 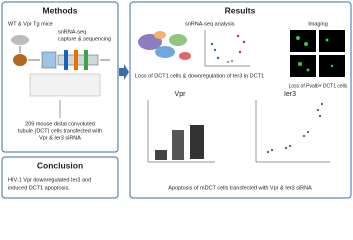 I want to click on imaging-caption: Loss of Pvalb+ DCT1 cells, so click(x=318, y=86).